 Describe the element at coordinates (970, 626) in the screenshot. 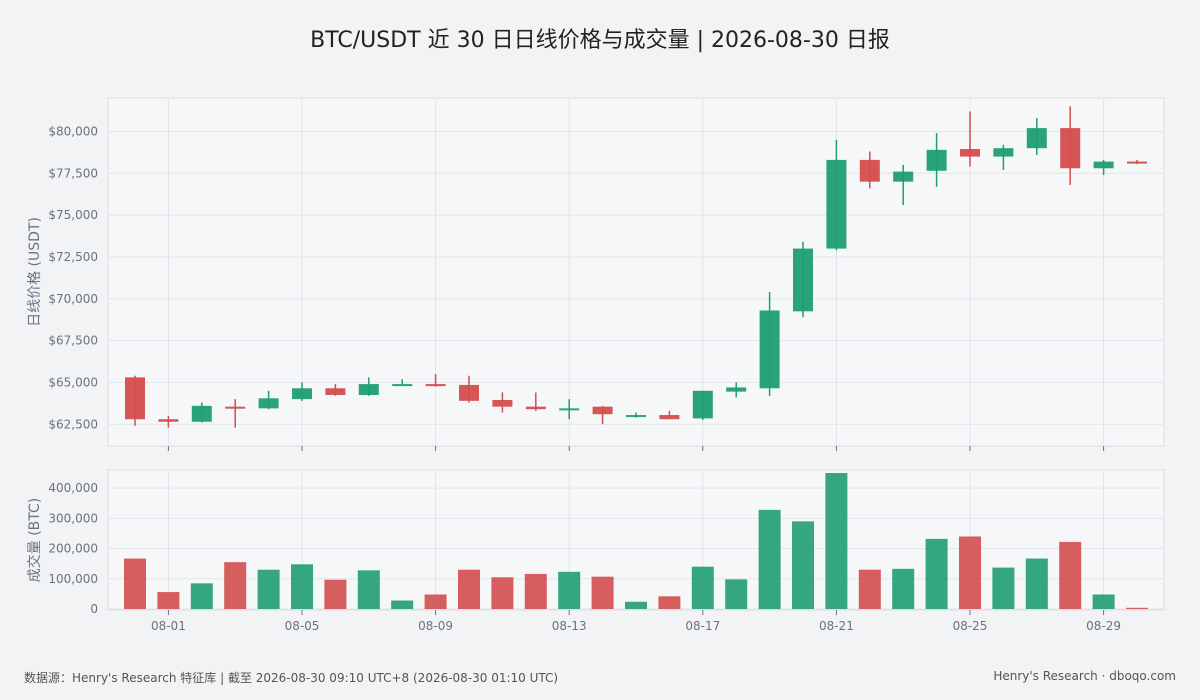

I see `x-tick-label: 08-25` at that location.